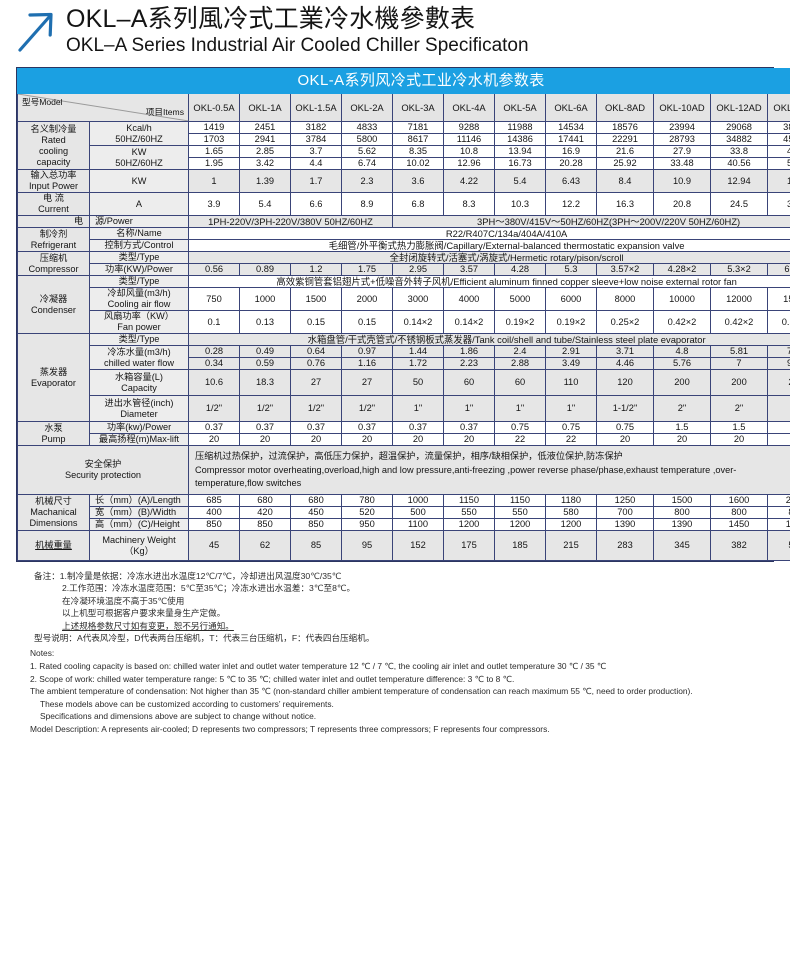 The width and height of the screenshot is (790, 963). Describe the element at coordinates (739, 139) in the screenshot. I see `cell: 34882` at that location.